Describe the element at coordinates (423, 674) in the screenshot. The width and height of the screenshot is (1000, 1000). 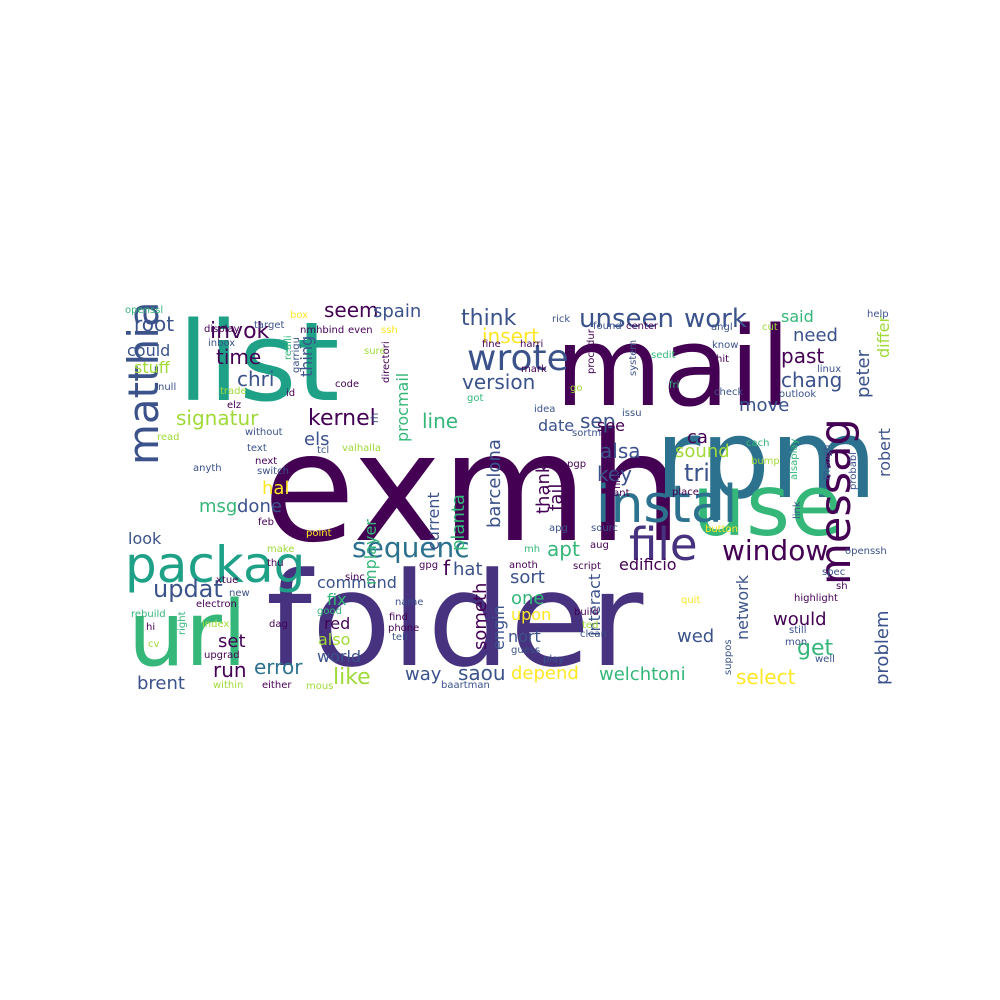
I see `word-way: way` at that location.